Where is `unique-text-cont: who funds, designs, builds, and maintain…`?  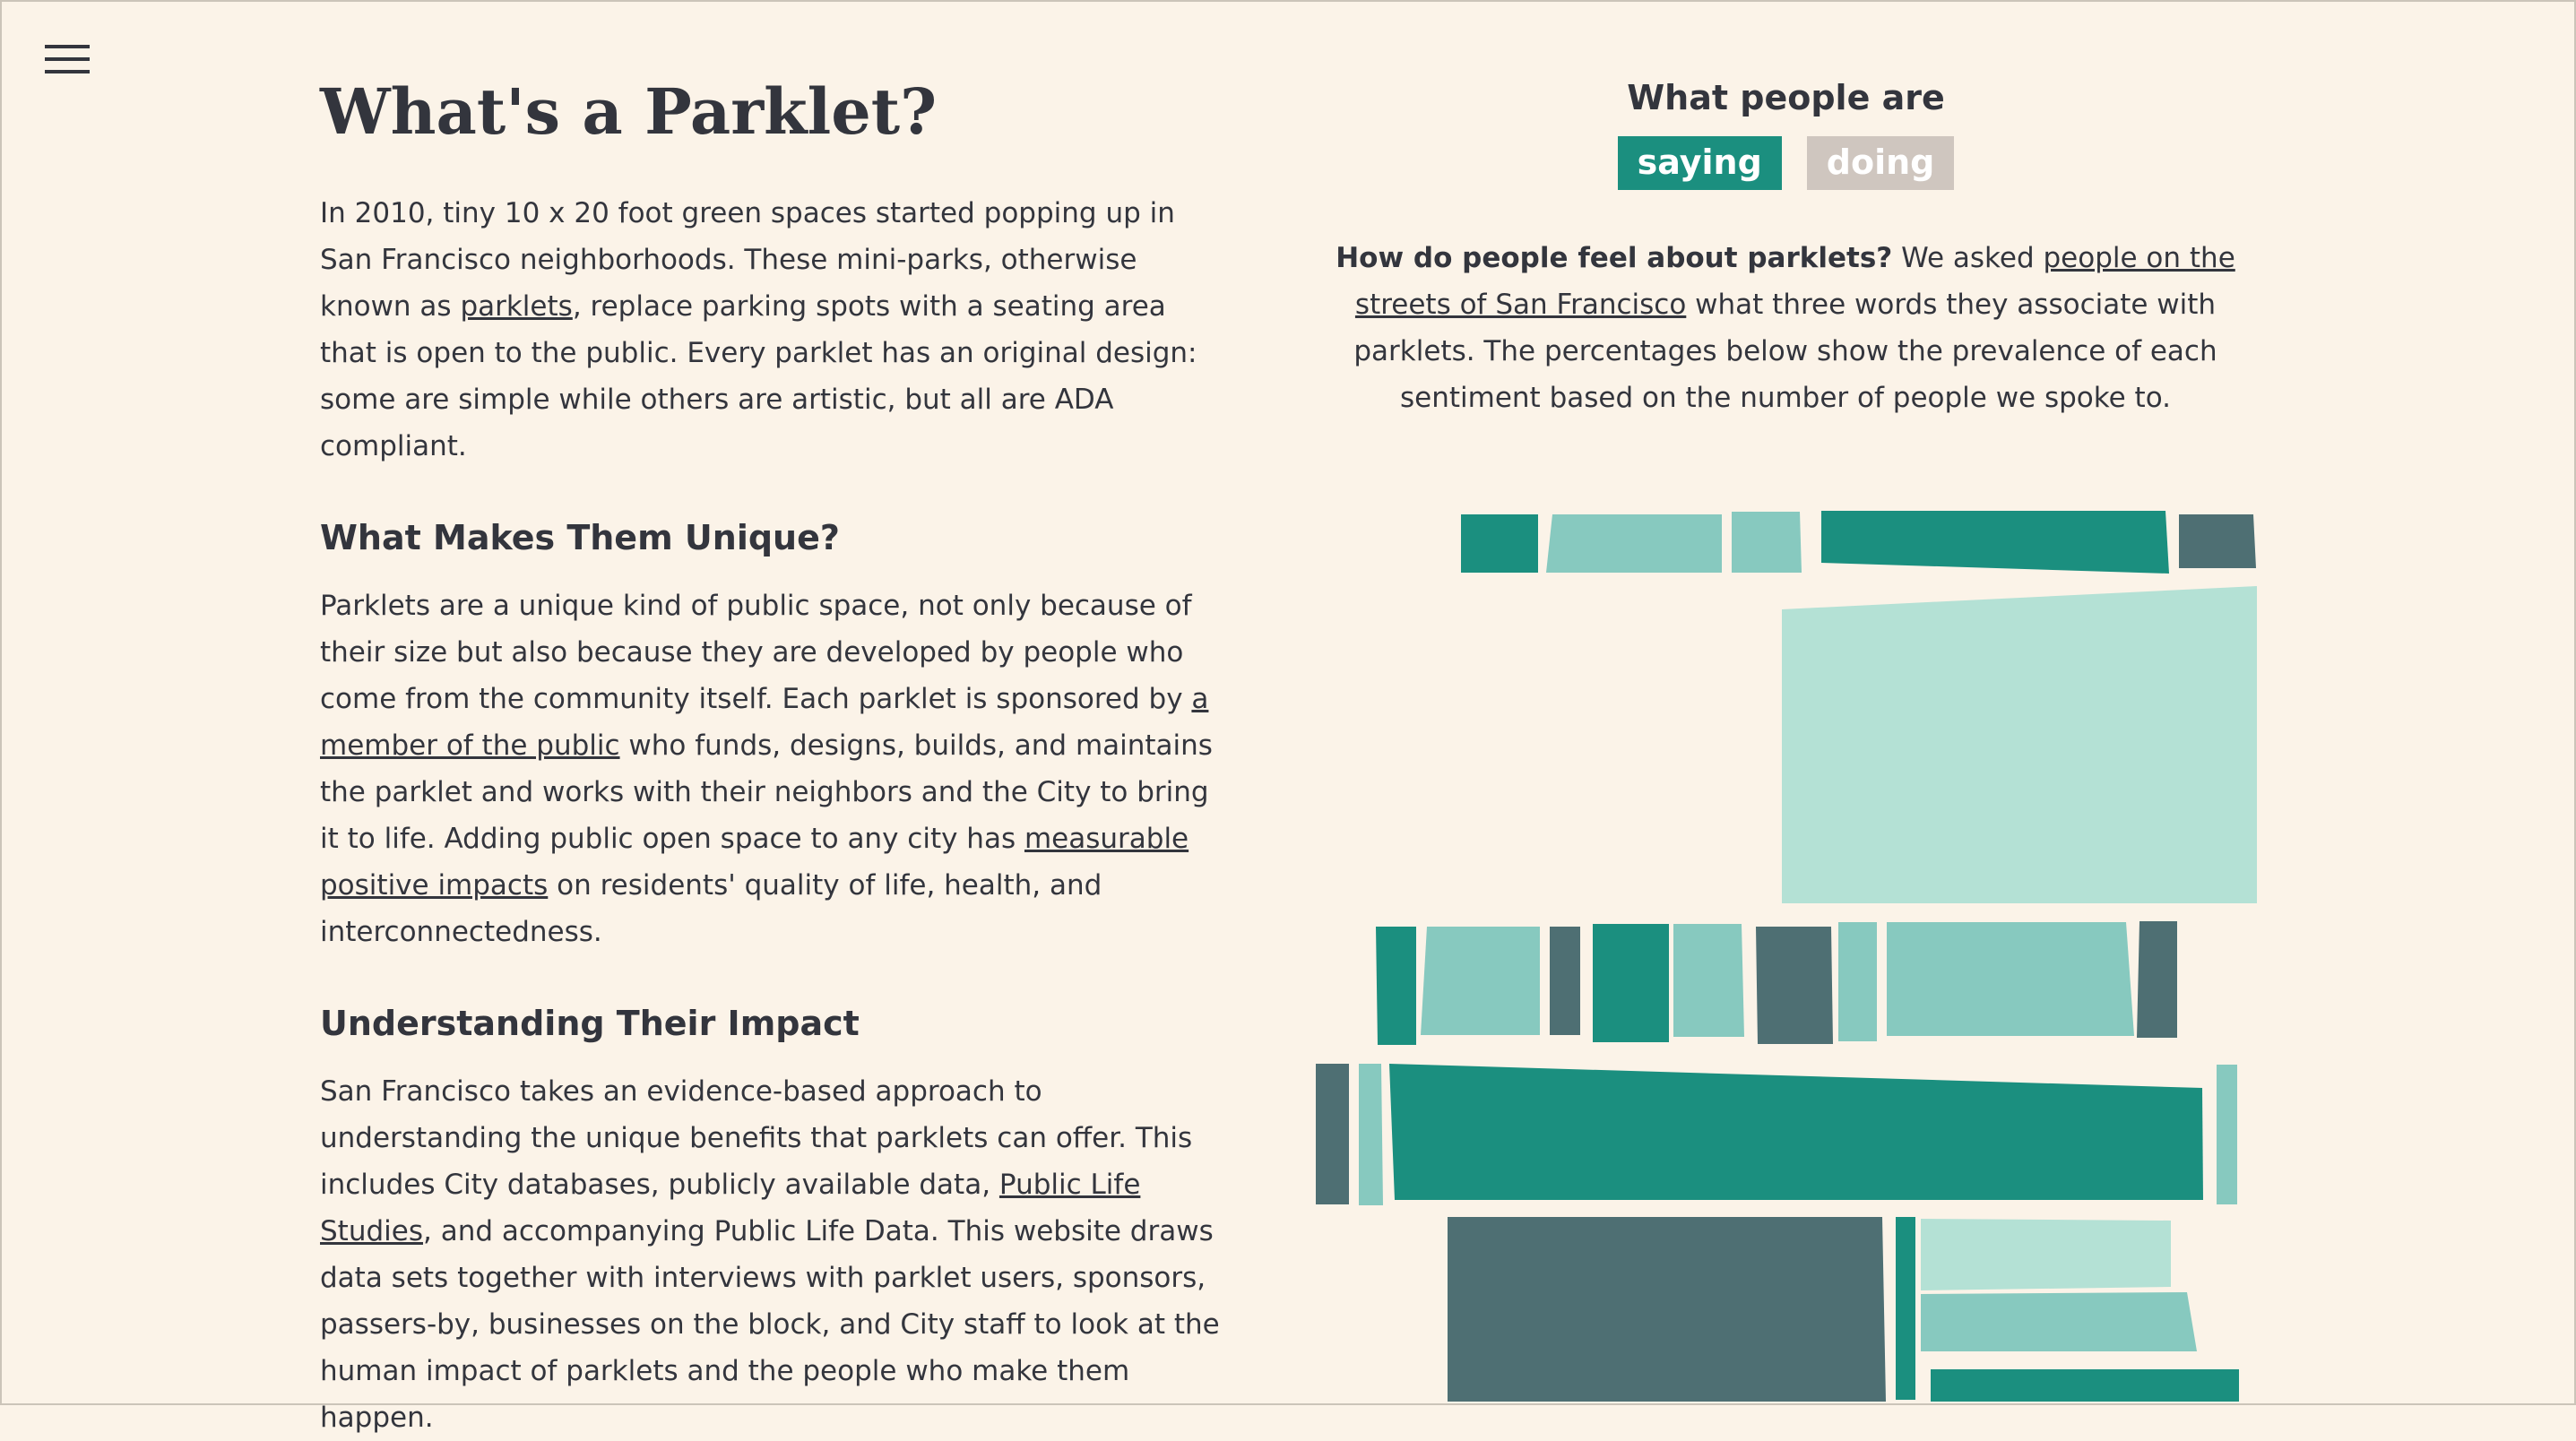 unique-text-cont: who funds, designs, builds, and maintain… is located at coordinates (766, 792).